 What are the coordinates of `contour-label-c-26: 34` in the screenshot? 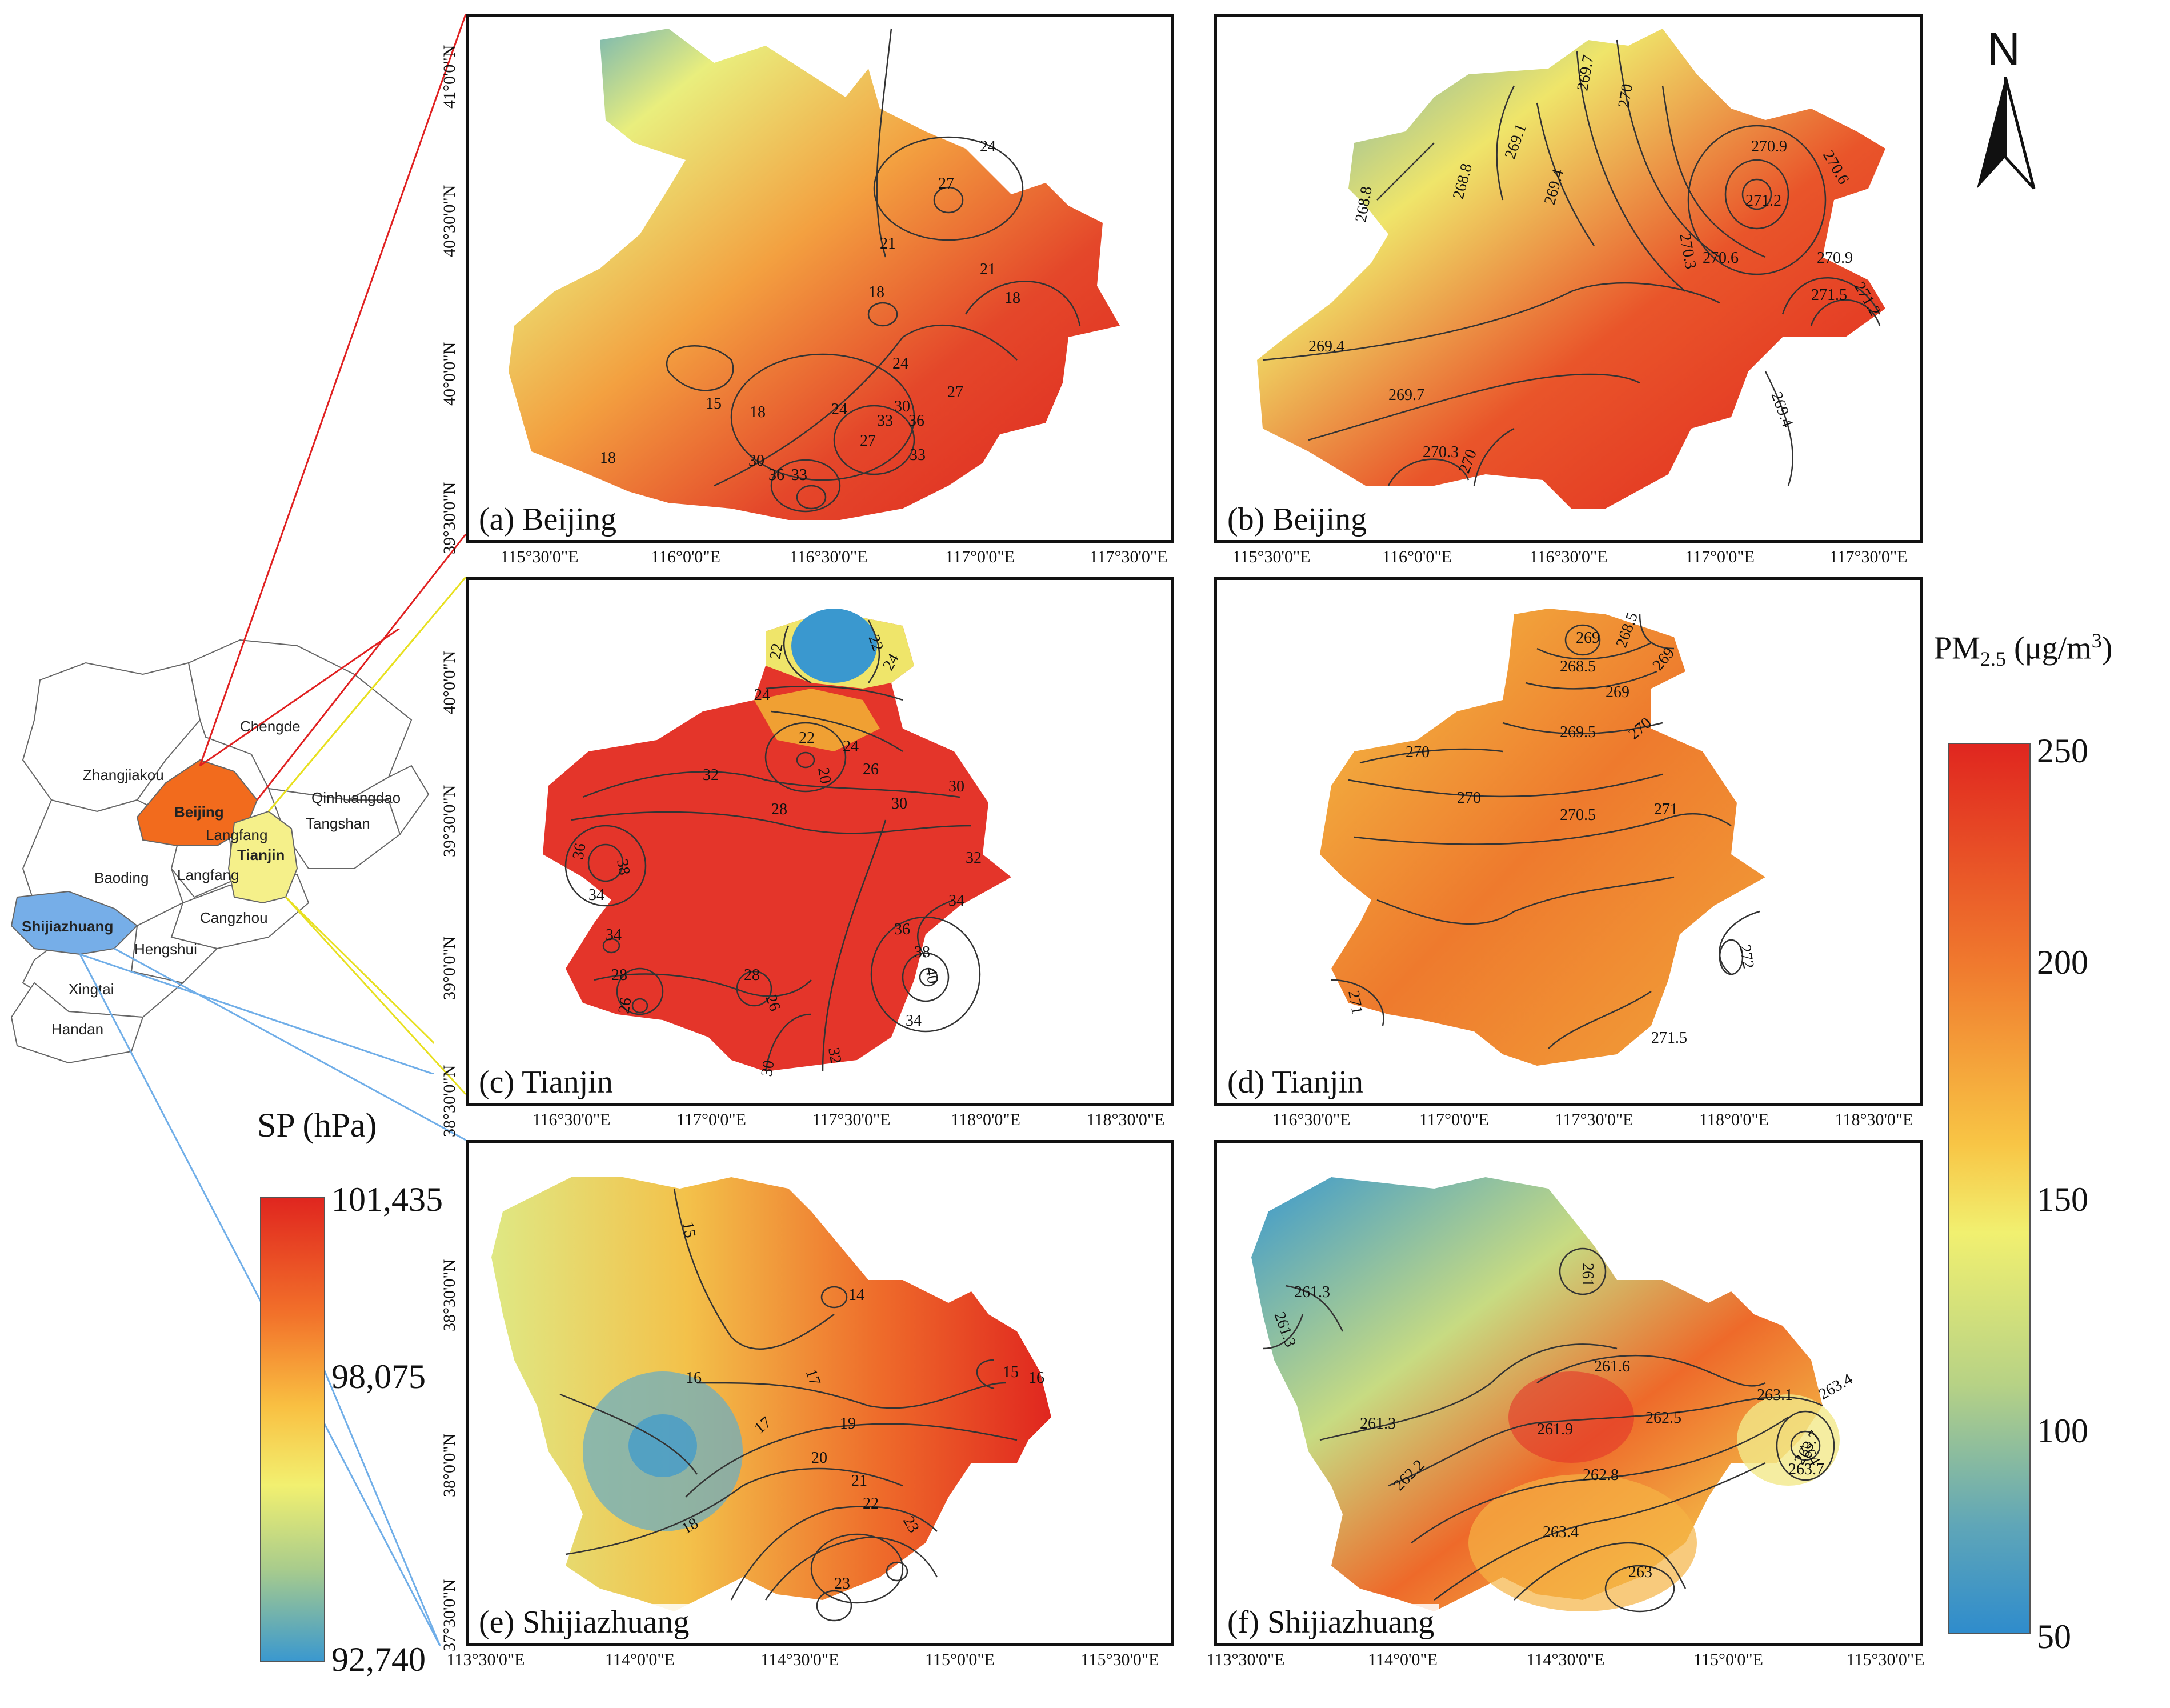 It's located at (914, 1021).